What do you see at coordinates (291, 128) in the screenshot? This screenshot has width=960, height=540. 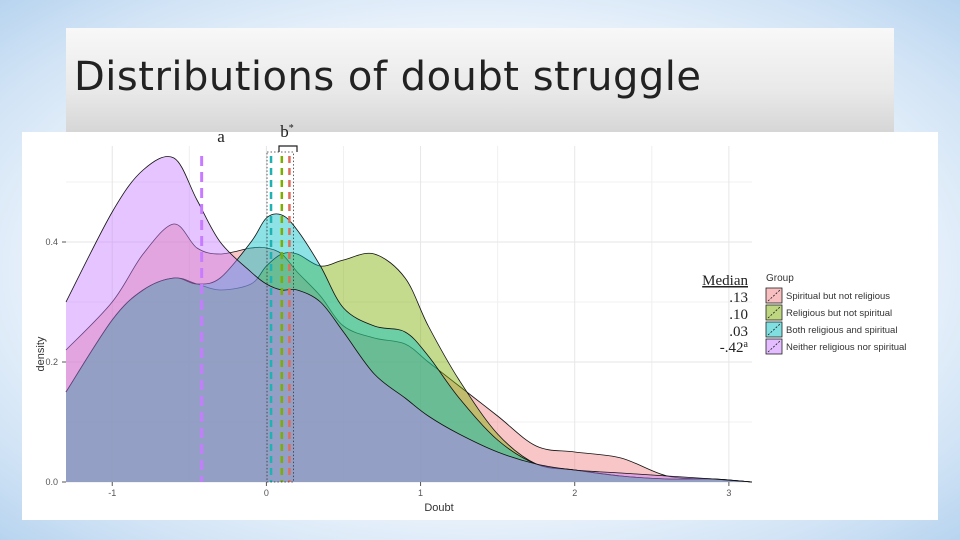 I see `label-b-sup: *` at bounding box center [291, 128].